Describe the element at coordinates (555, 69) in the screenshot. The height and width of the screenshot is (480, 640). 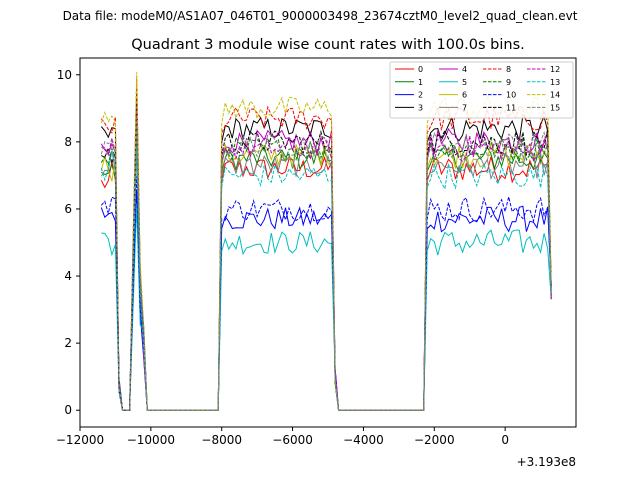
I see `legend-label-12: 12` at that location.